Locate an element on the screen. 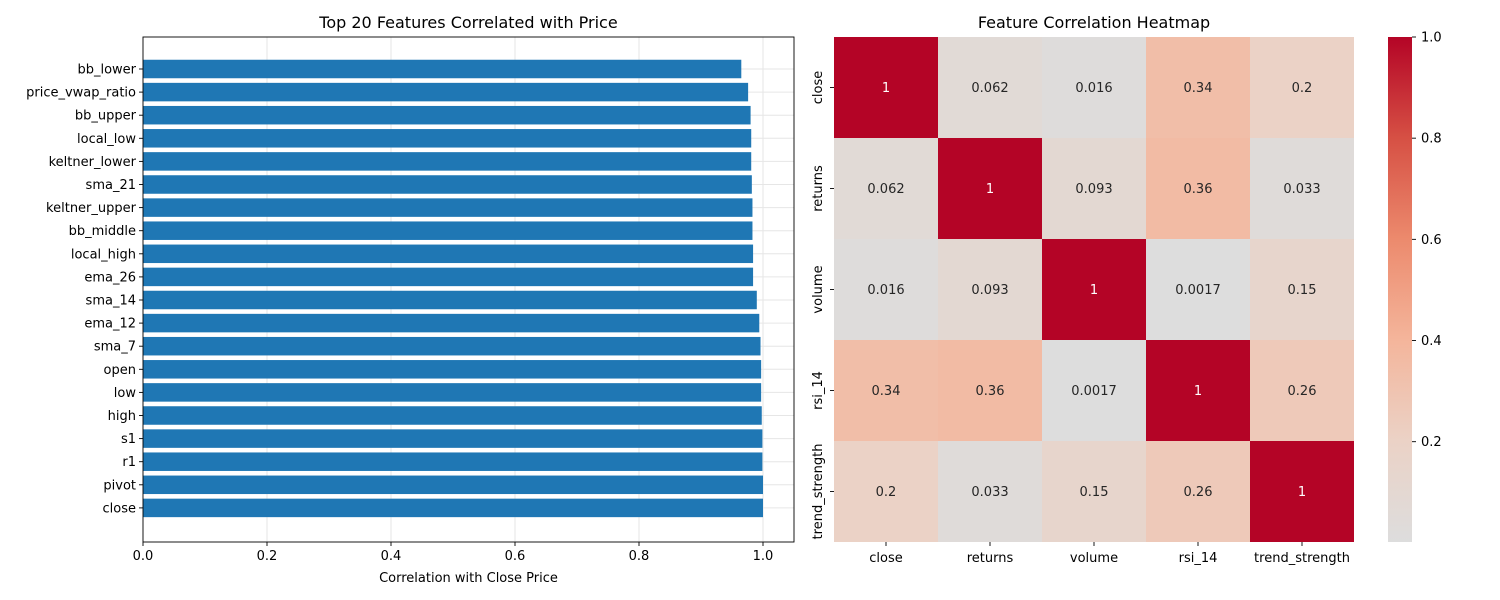 Image resolution: width=1500 pixels, height=600 pixels. heatmap-x-axis: close returns volume rsi_14 trend_strength is located at coordinates (1109, 554).